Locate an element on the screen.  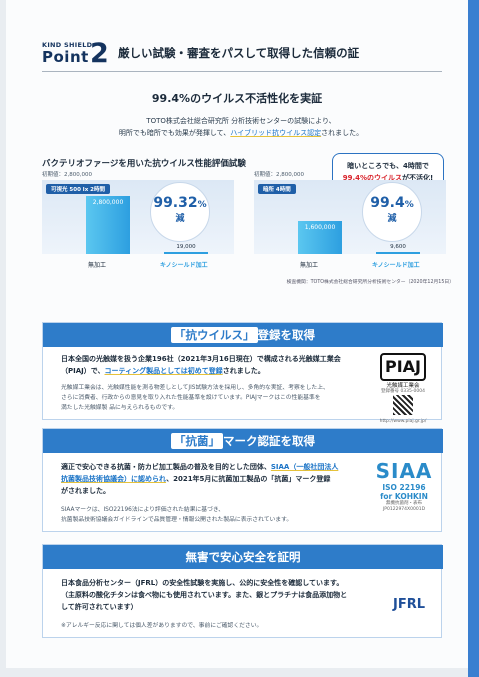
point-word: Point is located at coordinates (65, 57).